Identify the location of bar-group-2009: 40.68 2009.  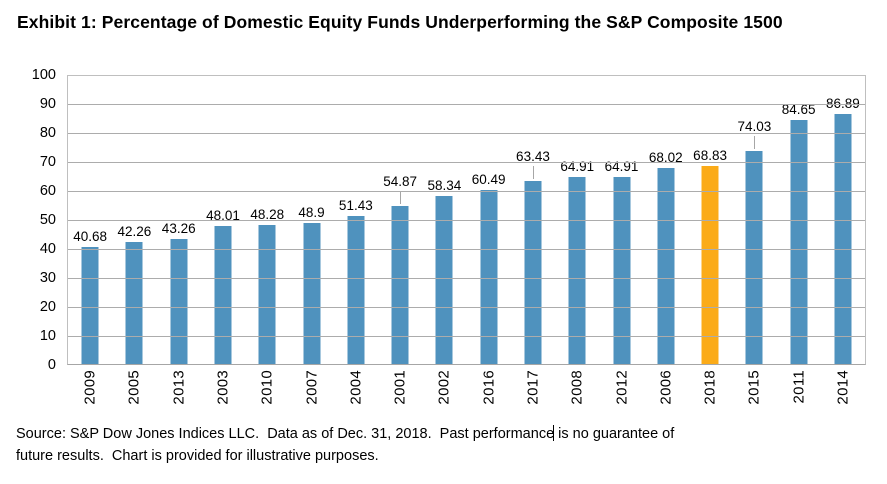
(90, 240).